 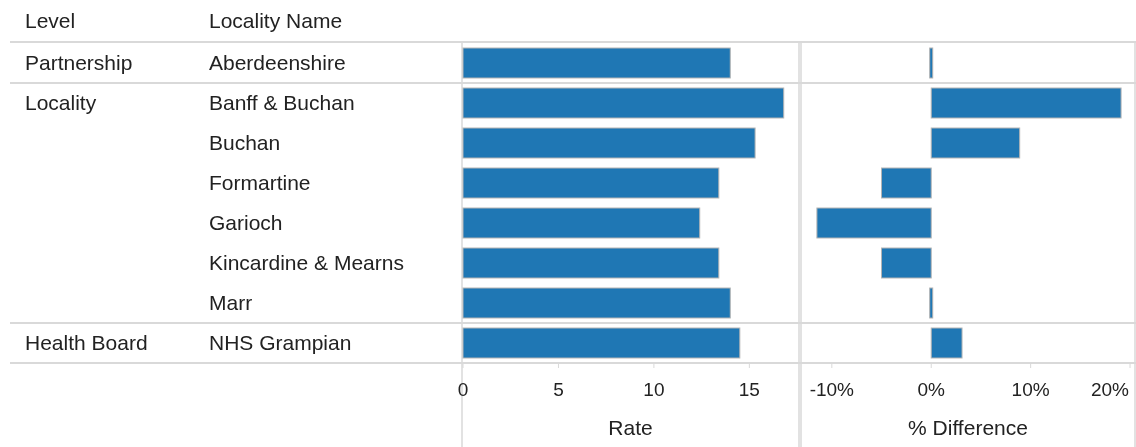 What do you see at coordinates (832, 389) in the screenshot?
I see `x-tick-label: -10%` at bounding box center [832, 389].